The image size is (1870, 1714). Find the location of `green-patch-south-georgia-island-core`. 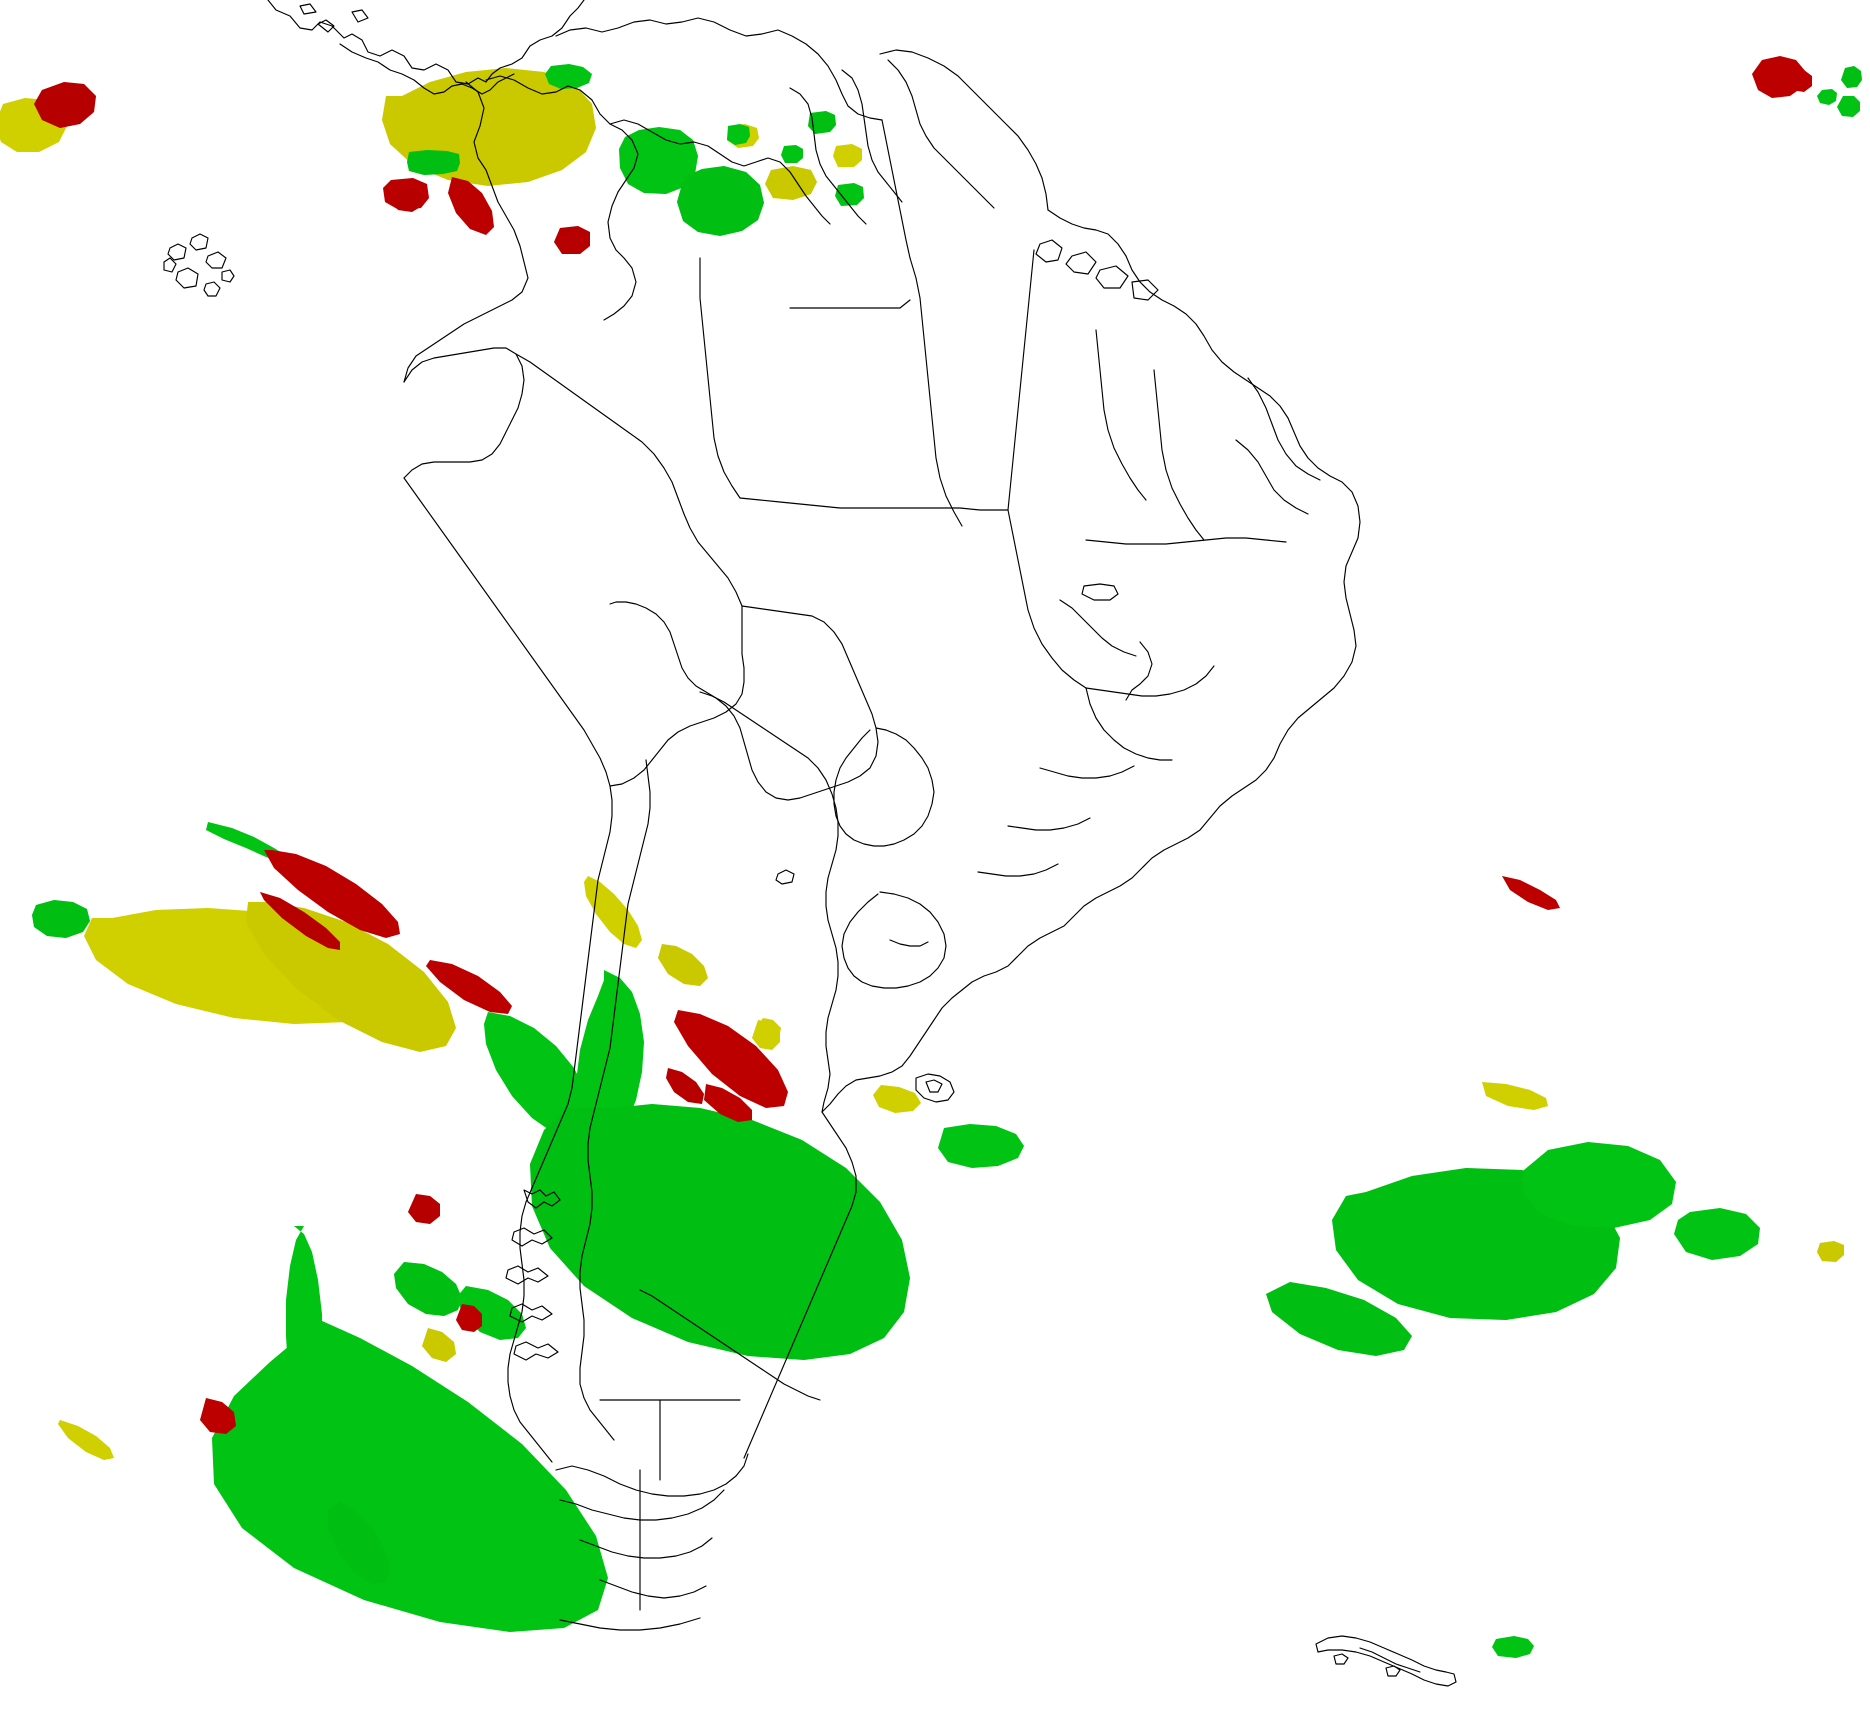

green-patch-south-georgia-island-core is located at coordinates (1513, 1647).